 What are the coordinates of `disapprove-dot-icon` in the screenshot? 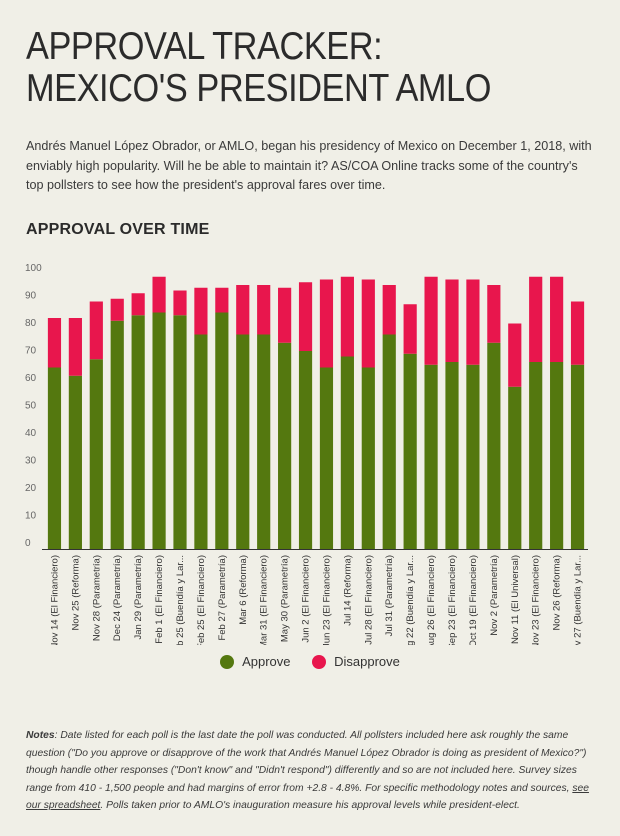 It's located at (319, 661).